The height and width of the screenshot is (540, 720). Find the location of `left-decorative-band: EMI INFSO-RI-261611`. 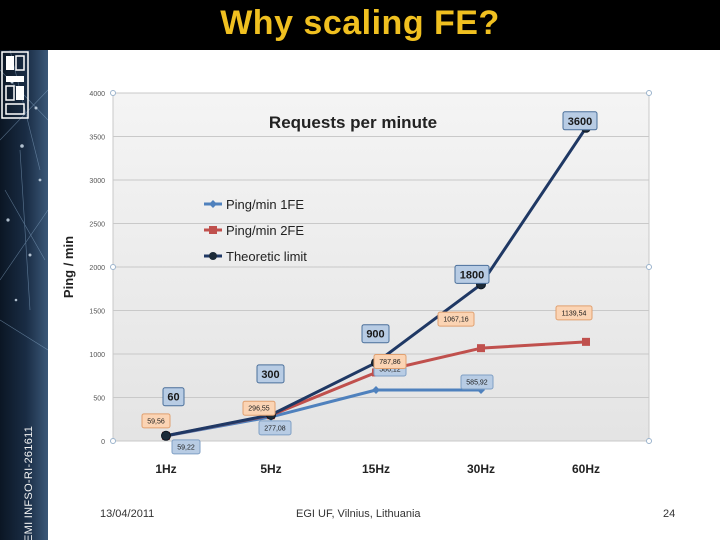

left-decorative-band: EMI INFSO-RI-261611 is located at coordinates (24, 295).